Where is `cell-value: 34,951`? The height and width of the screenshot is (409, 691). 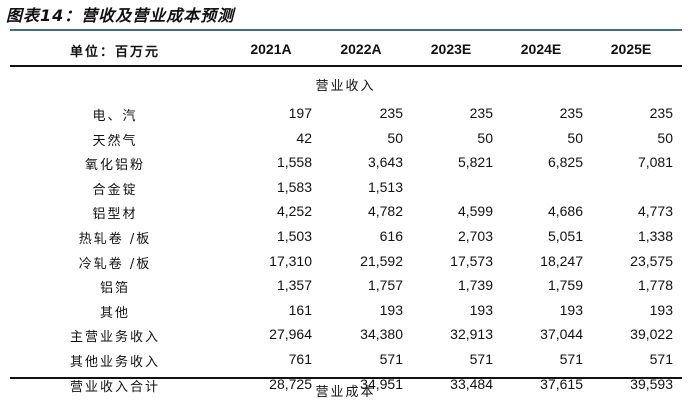 cell-value: 34,951 is located at coordinates (381, 383).